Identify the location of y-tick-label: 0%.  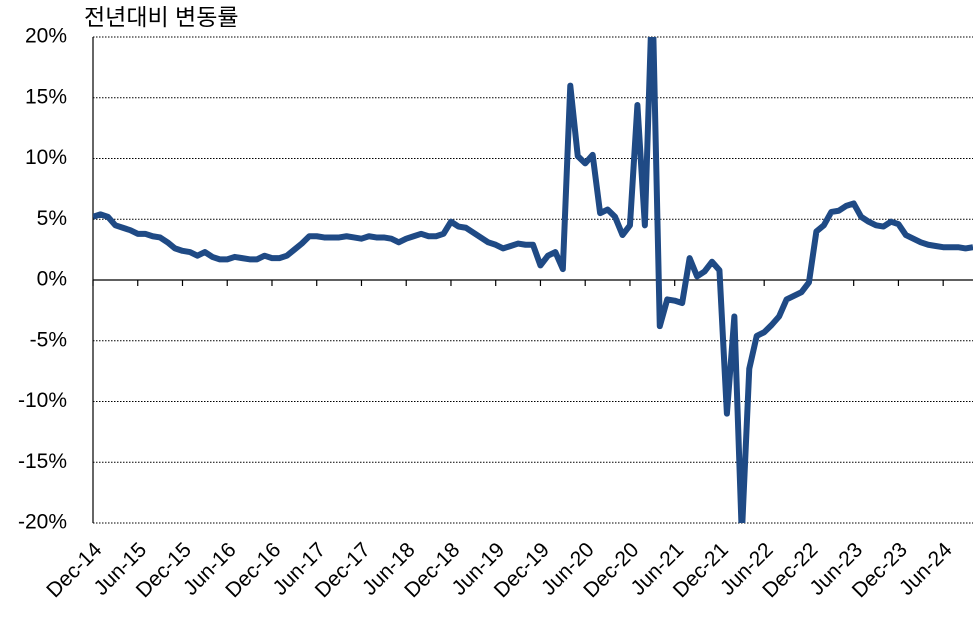
(52, 279).